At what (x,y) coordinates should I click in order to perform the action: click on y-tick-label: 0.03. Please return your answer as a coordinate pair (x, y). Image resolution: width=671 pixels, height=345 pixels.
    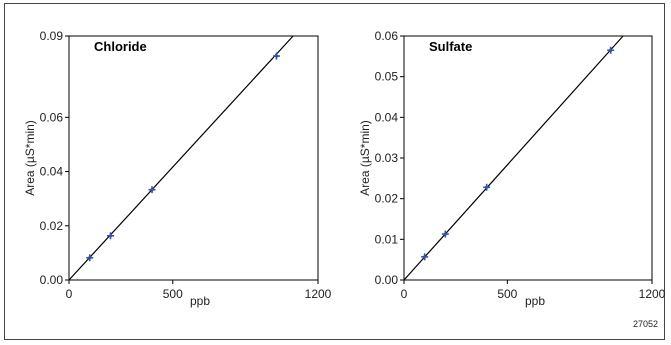
    Looking at the image, I should click on (387, 158).